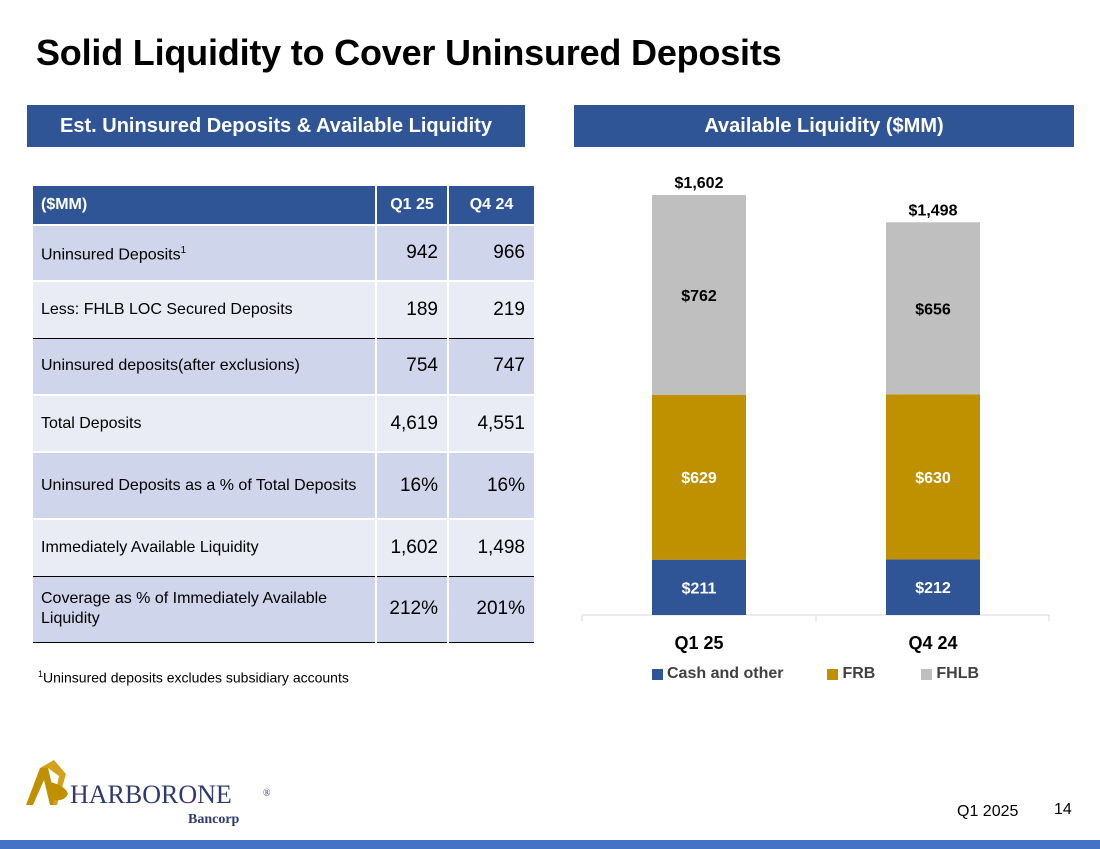  What do you see at coordinates (214, 819) in the screenshot?
I see `logo-subtext: Bancorp` at bounding box center [214, 819].